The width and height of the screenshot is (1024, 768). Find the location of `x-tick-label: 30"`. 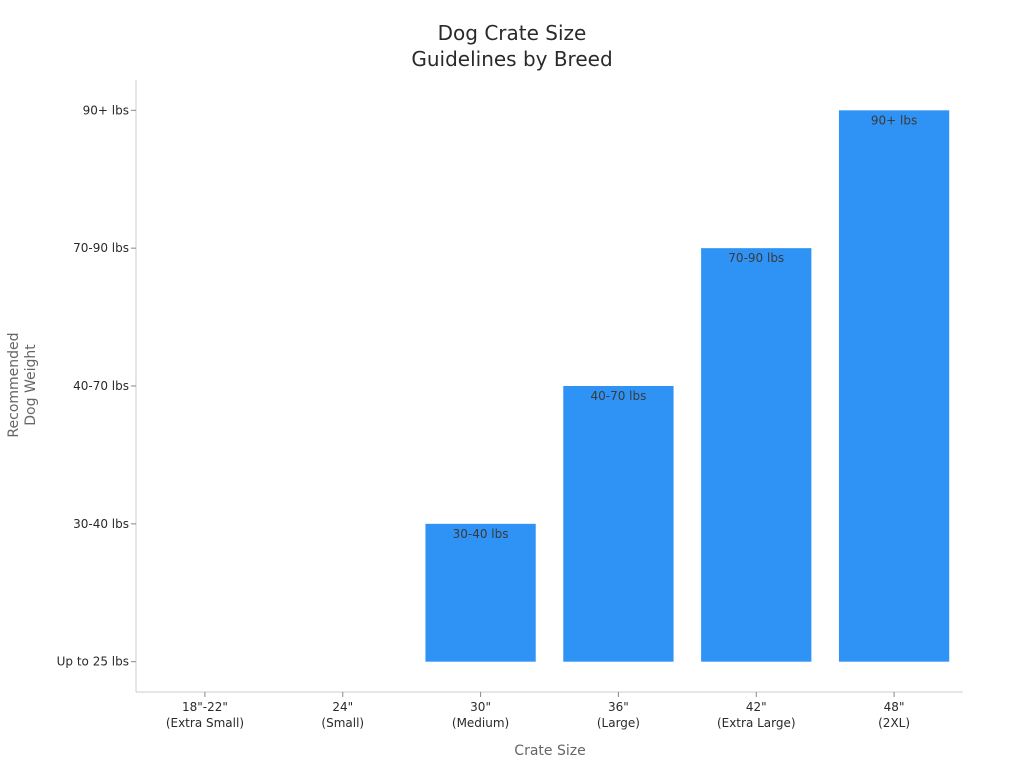

x-tick-label: 30" is located at coordinates (480, 707).